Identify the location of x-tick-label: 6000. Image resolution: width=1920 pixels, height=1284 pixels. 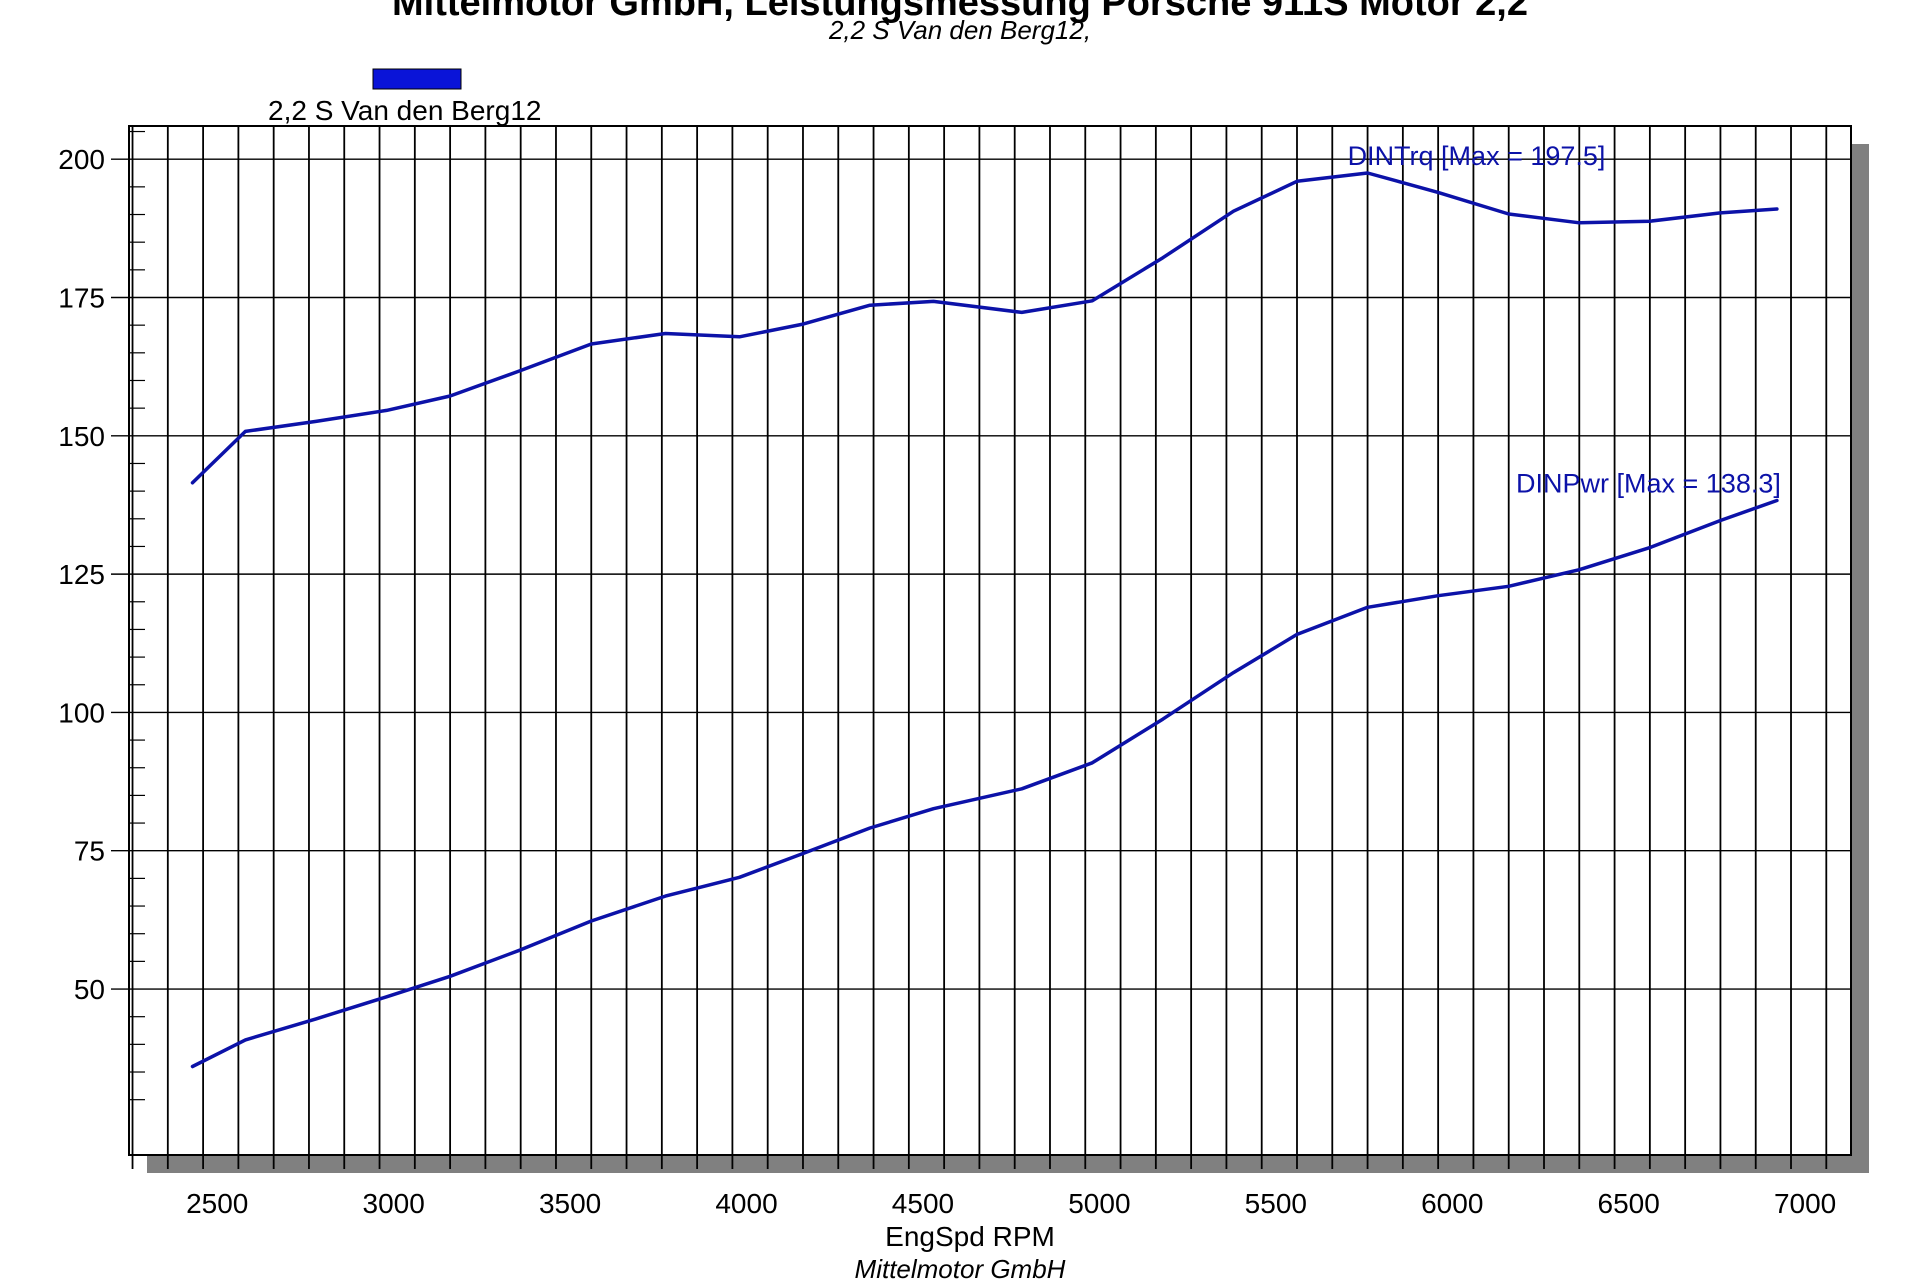
(1452, 1203).